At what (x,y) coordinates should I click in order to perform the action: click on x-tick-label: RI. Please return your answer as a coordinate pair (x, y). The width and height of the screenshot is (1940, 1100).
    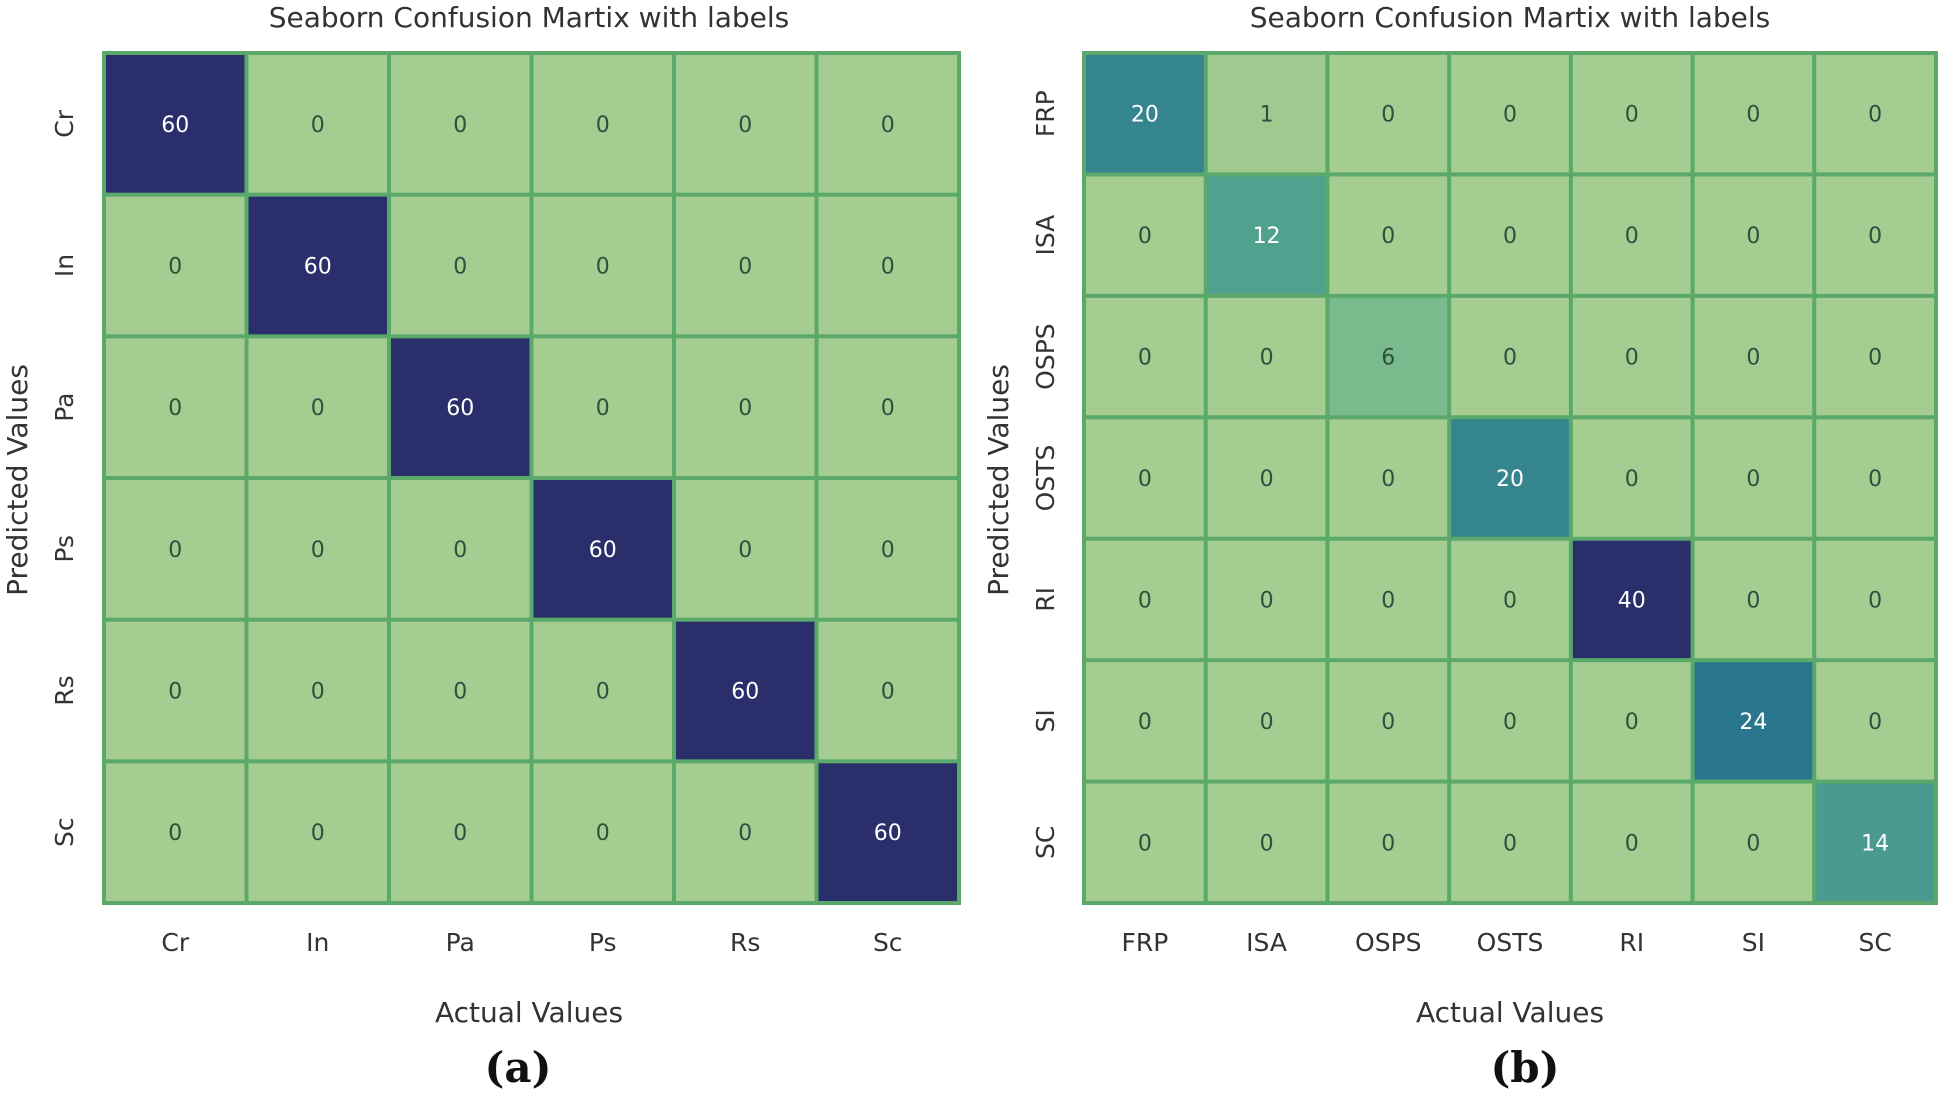
    Looking at the image, I should click on (1631, 942).